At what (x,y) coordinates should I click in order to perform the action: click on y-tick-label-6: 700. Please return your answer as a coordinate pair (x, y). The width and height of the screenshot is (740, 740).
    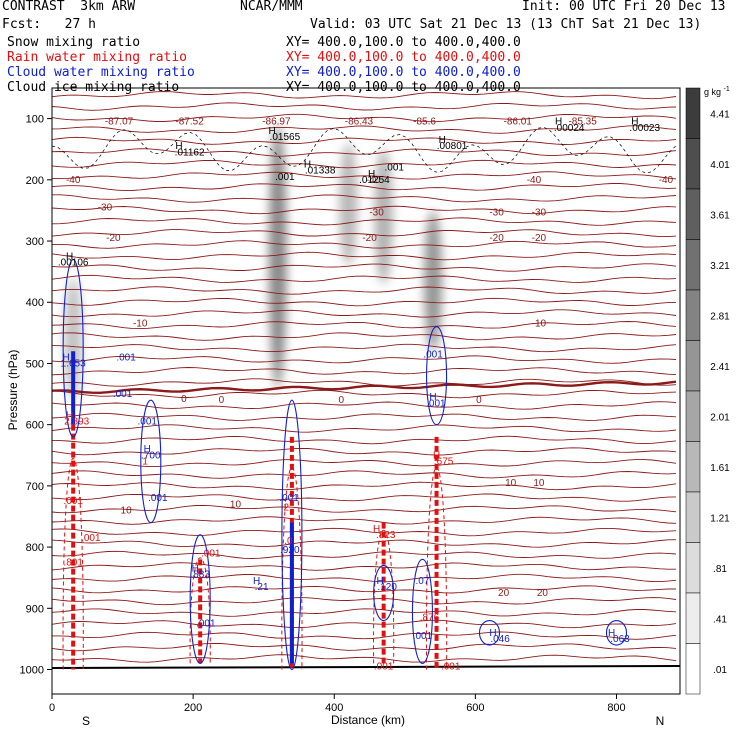
    Looking at the image, I should click on (35, 487).